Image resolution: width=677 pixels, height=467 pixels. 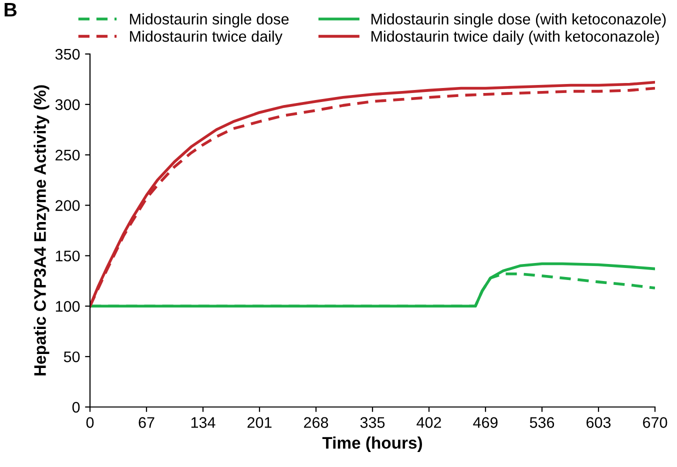 I want to click on legend-label: Midostaurin single dose (with ketoconazole), so click(x=519, y=20).